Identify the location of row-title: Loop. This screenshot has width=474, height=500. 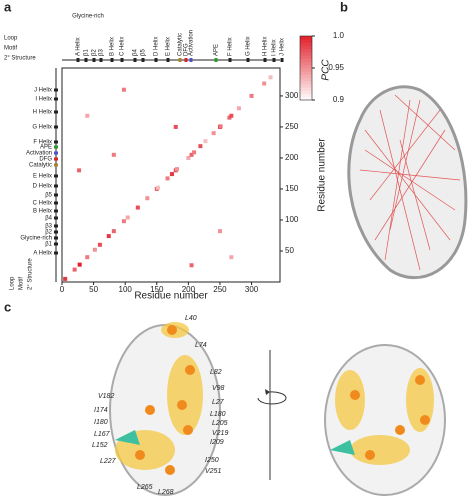
(11, 39).